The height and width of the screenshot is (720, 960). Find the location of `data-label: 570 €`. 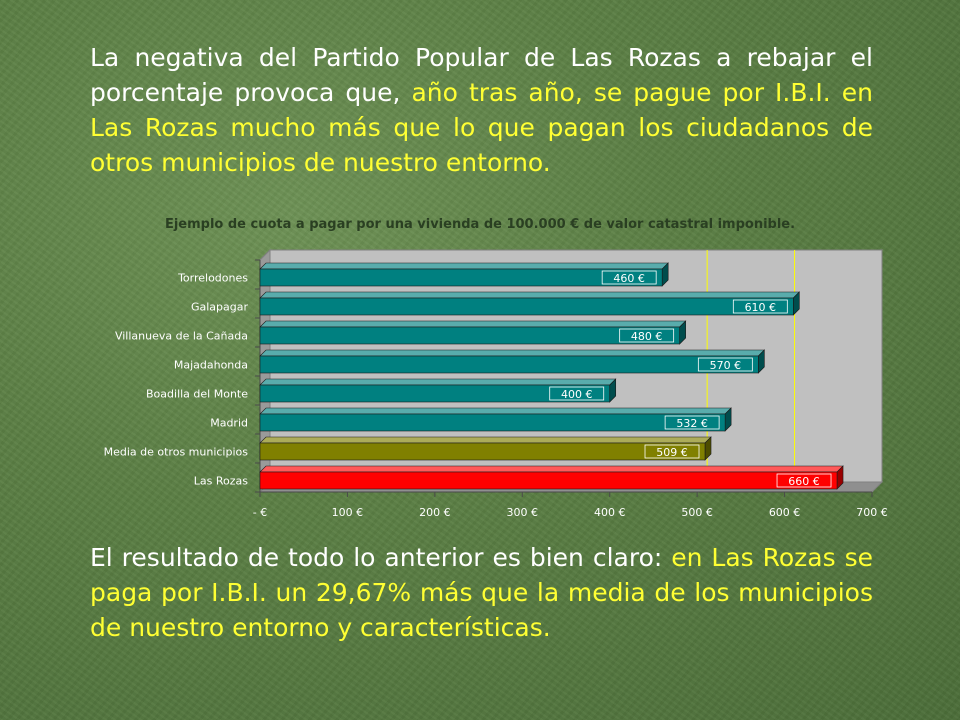

data-label: 570 € is located at coordinates (726, 365).